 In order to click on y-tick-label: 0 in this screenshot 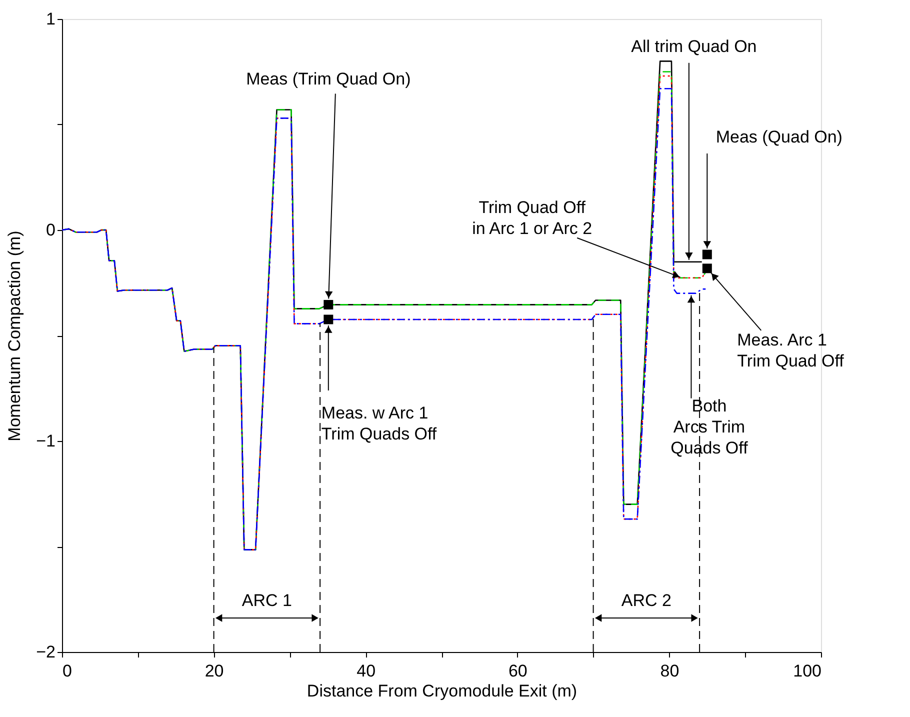, I will do `click(51, 230)`.